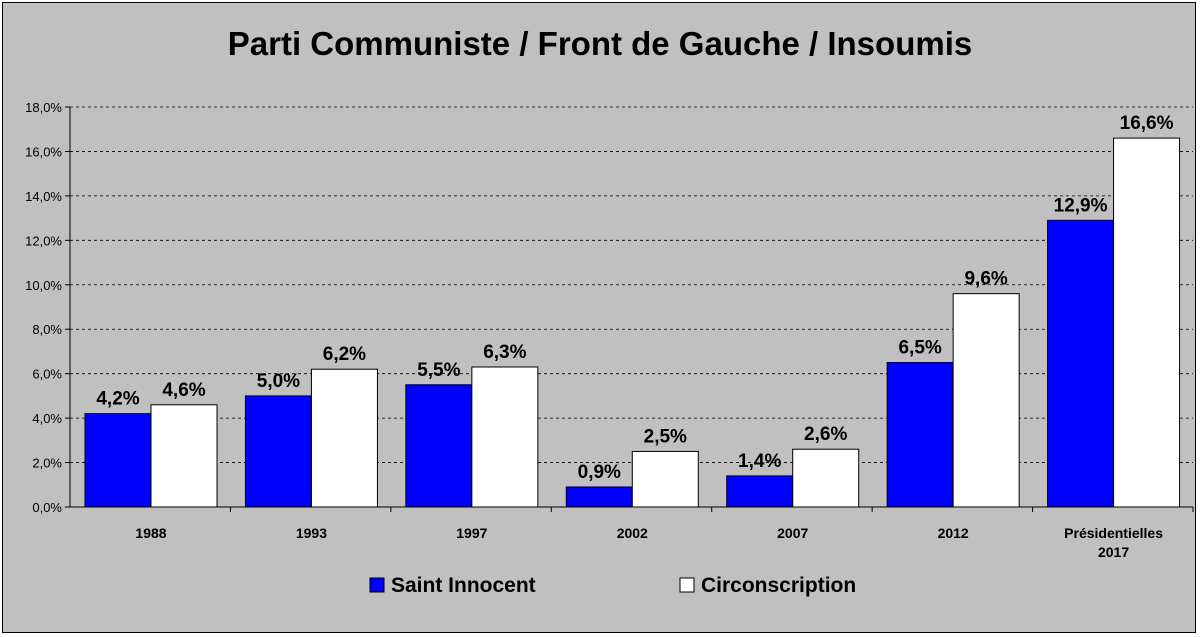 This screenshot has height=637, width=1200. I want to click on data-label: 6,3%, so click(504, 352).